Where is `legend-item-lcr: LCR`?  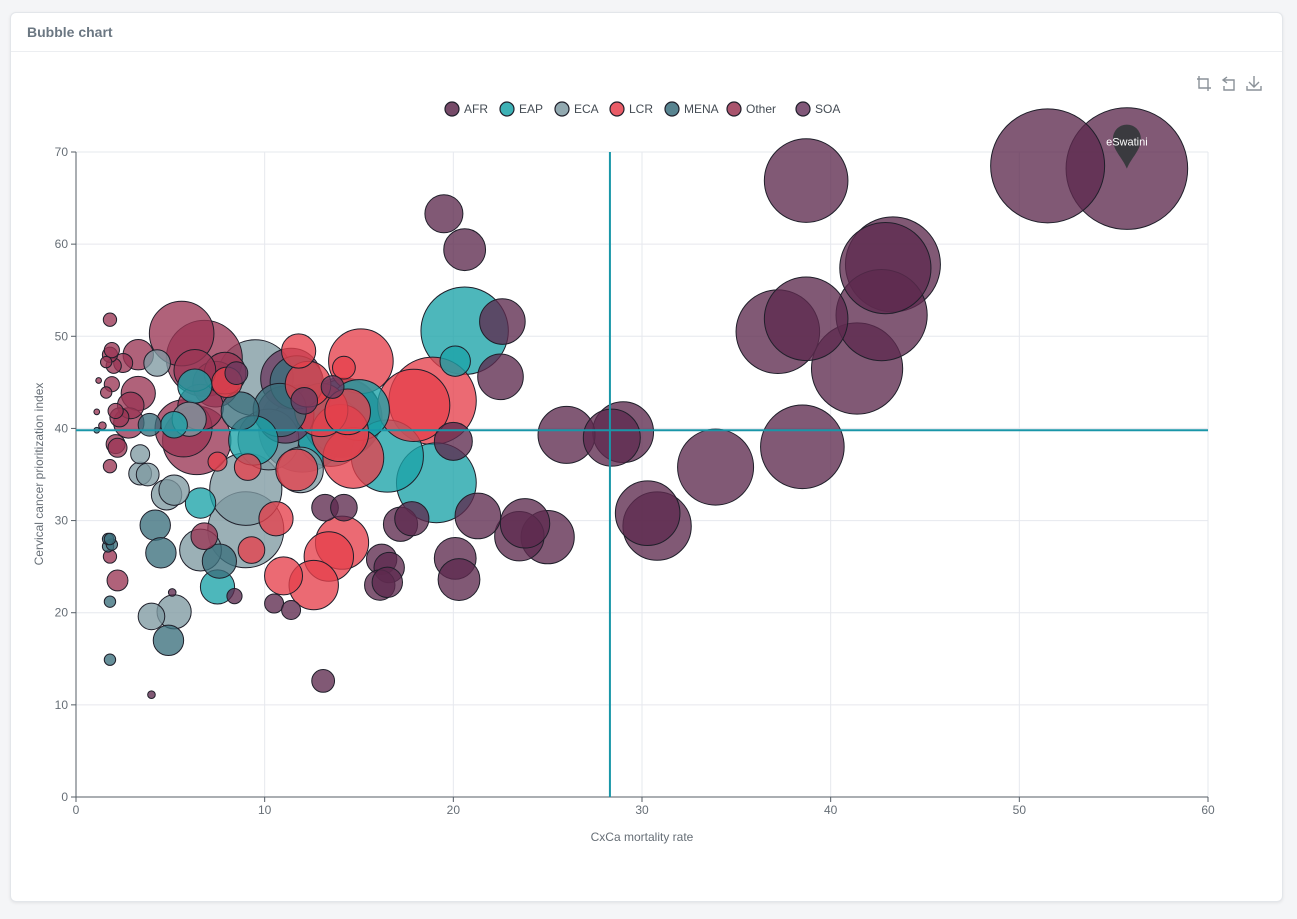 legend-item-lcr: LCR is located at coordinates (631, 109).